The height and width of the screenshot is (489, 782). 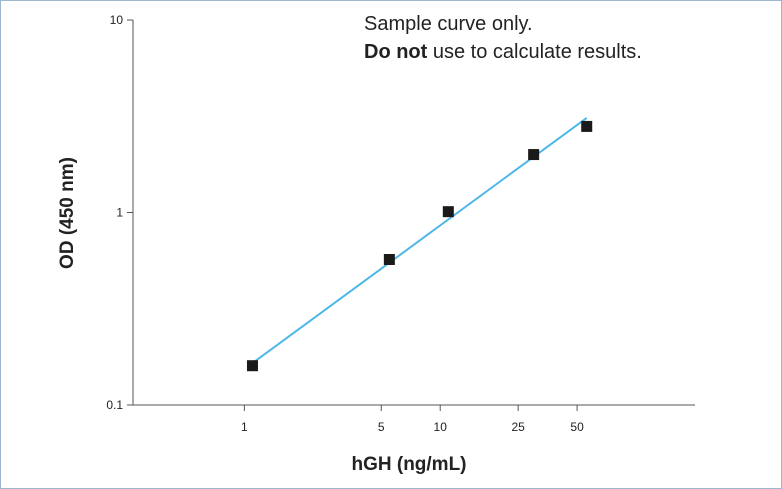 What do you see at coordinates (381, 427) in the screenshot?
I see `x-tick-label: 5` at bounding box center [381, 427].